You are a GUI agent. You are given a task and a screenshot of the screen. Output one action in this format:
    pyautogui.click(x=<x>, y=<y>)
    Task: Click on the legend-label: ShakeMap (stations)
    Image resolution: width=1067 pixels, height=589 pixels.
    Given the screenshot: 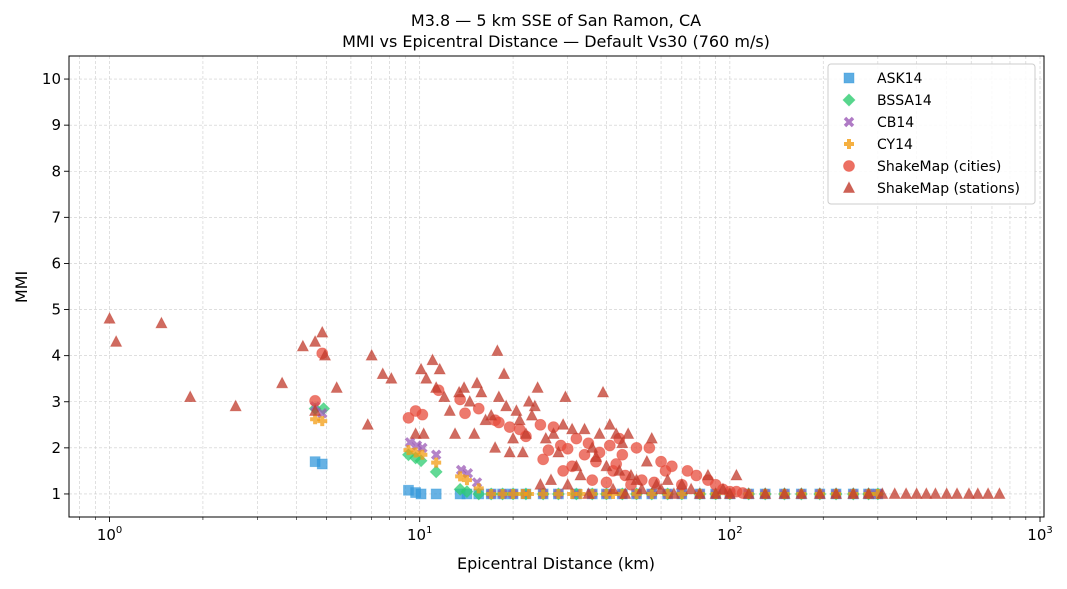 What is the action you would take?
    pyautogui.click(x=948, y=189)
    